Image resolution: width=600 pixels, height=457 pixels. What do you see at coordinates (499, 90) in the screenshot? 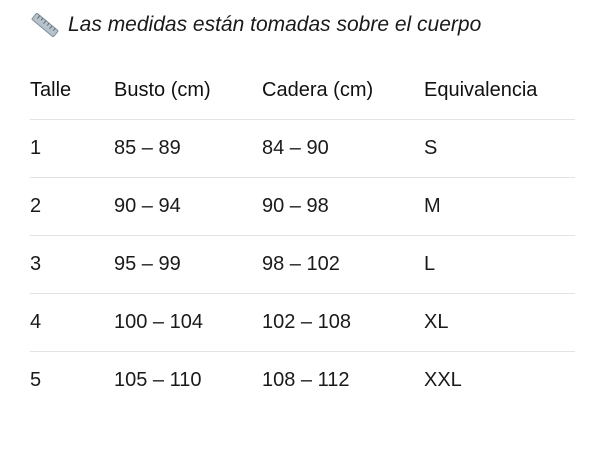
I see `header-equivalencia: Equivalencia` at bounding box center [499, 90].